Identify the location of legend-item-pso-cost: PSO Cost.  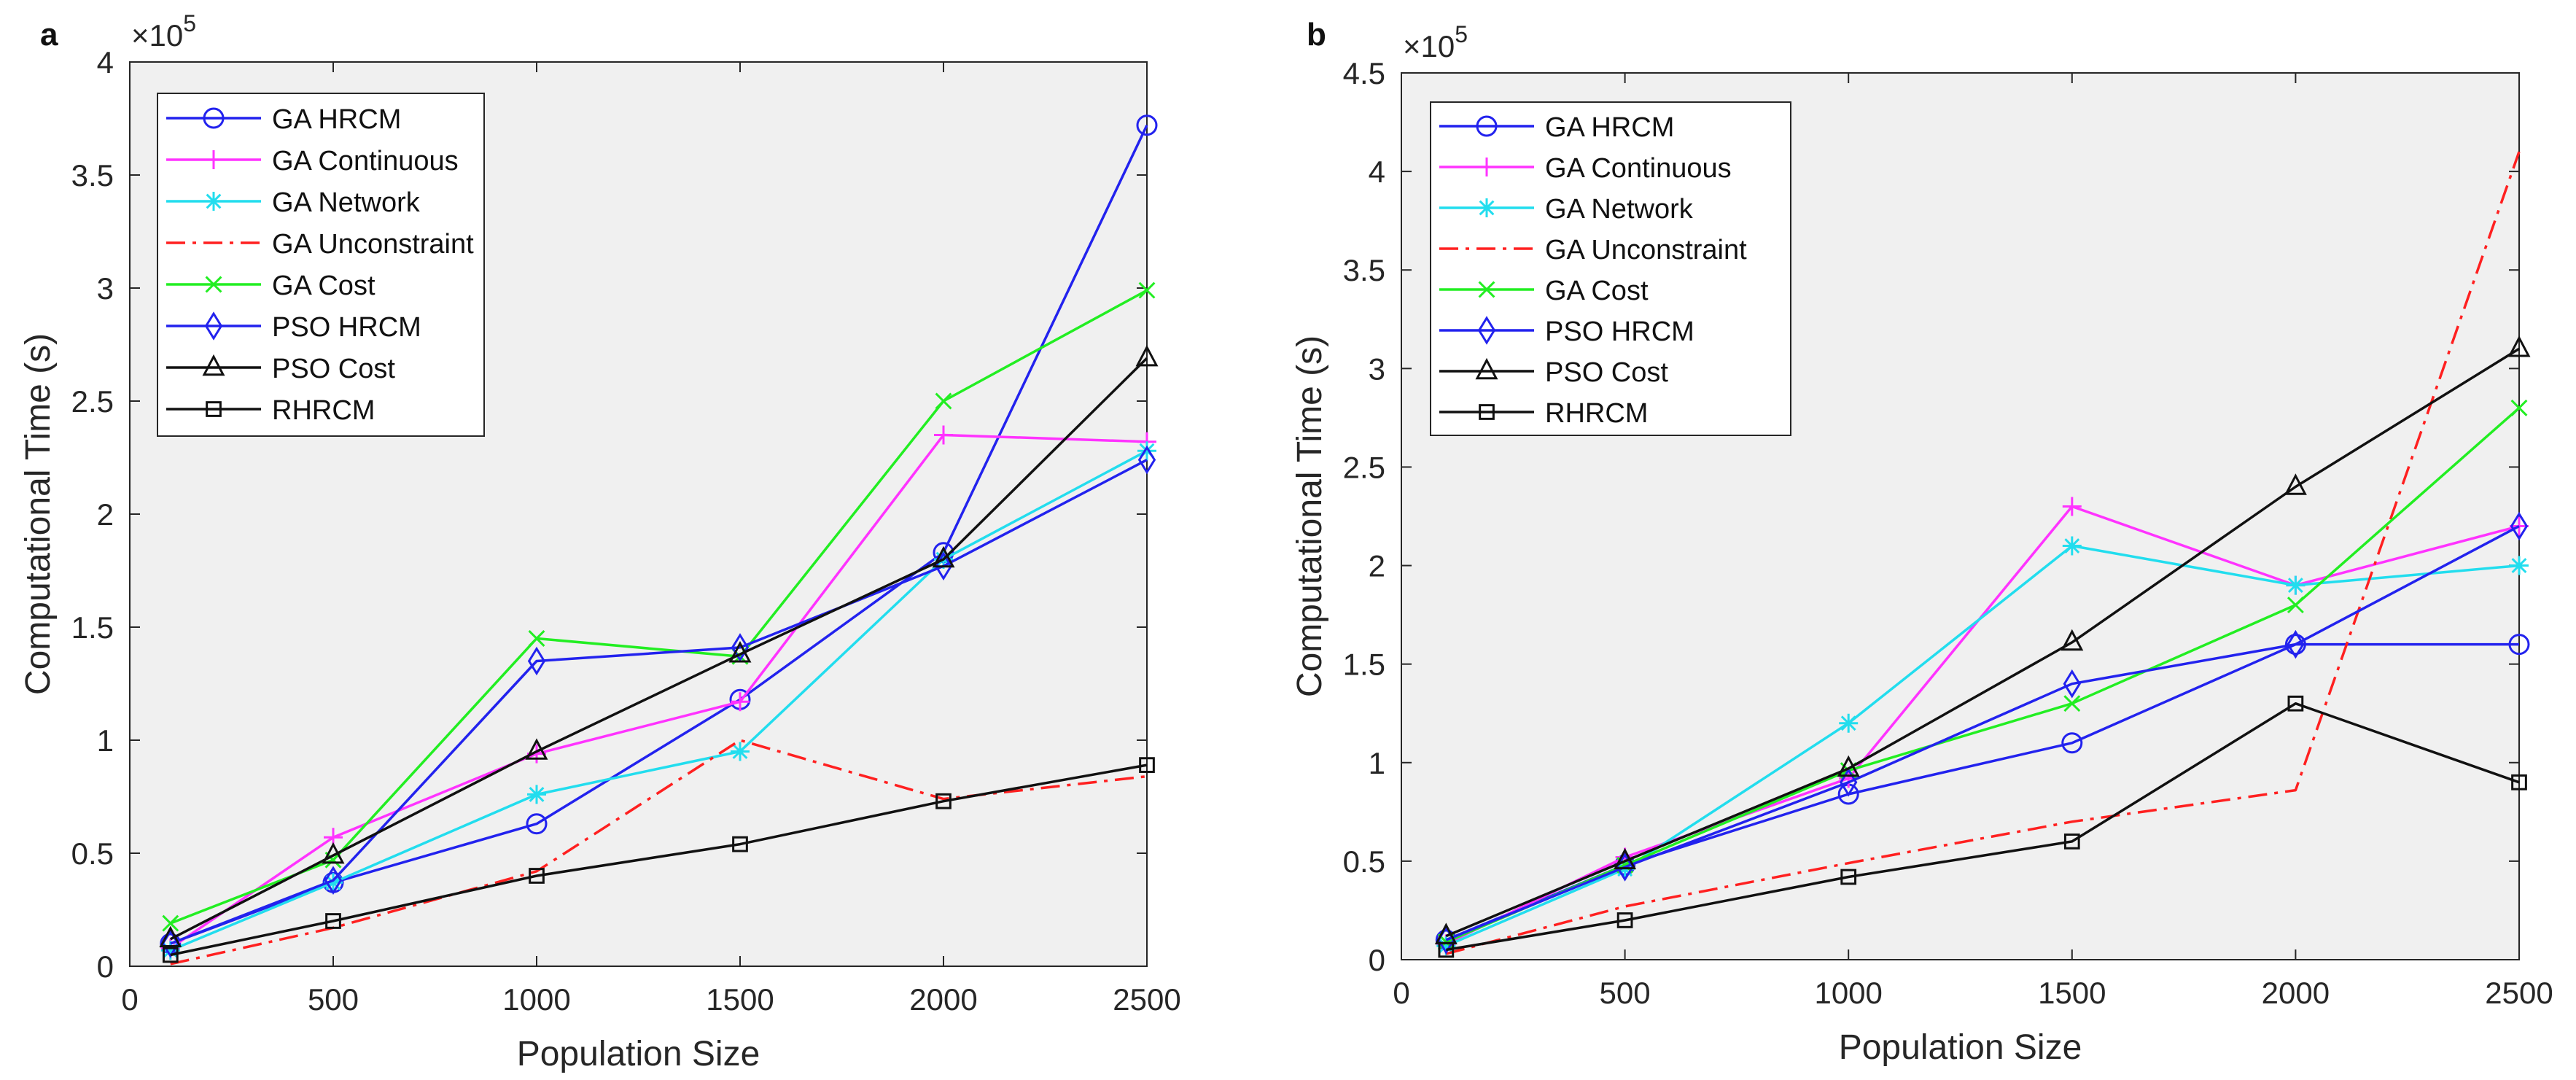
(280, 369).